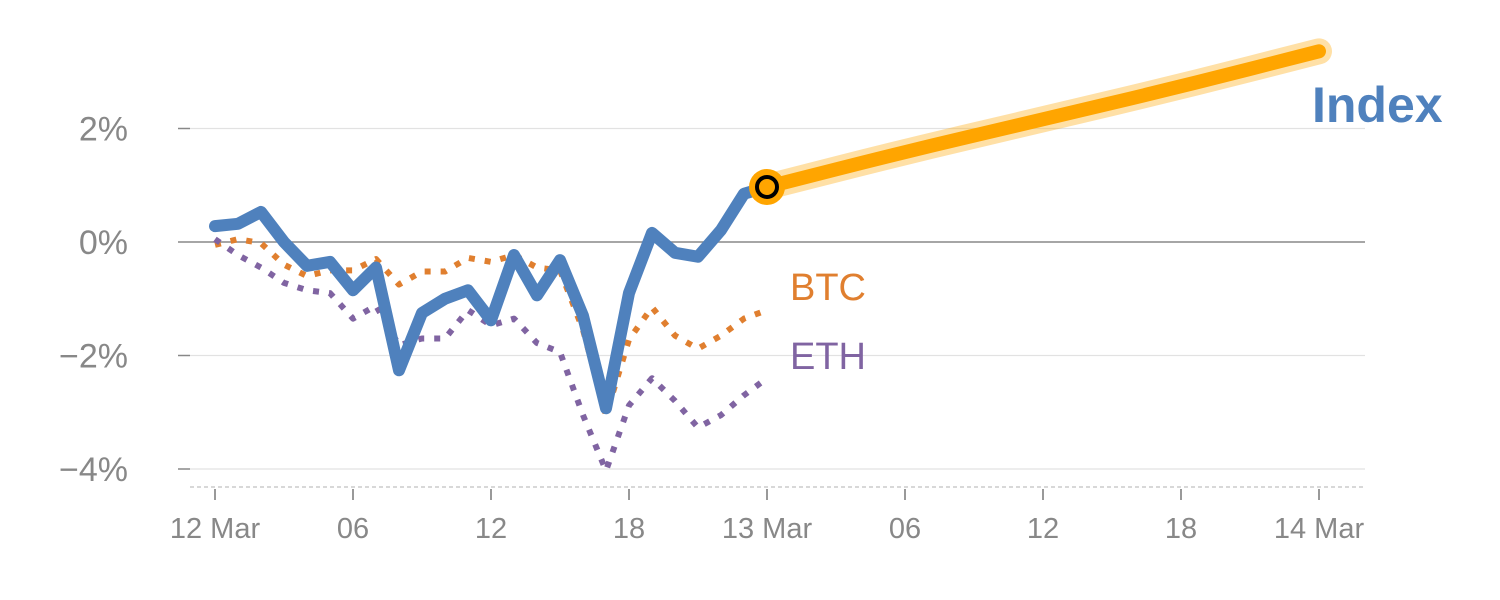  I want to click on y-tick-label: 2%, so click(103, 130).